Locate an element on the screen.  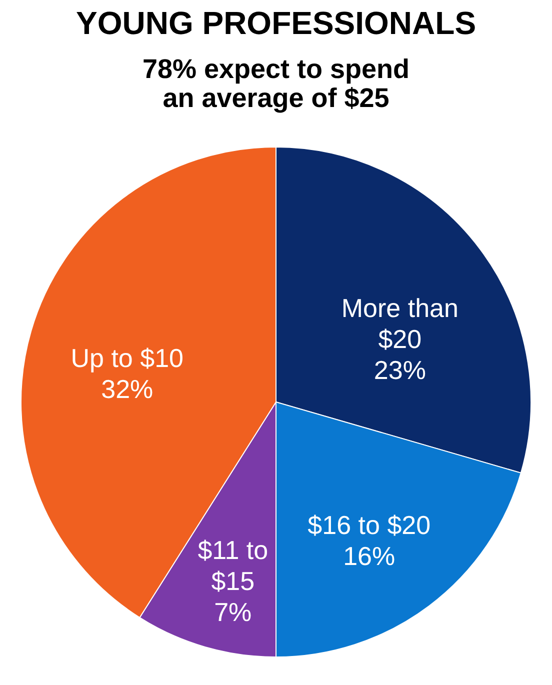
chart-subtitle: 78% expect to spend an average of $25 is located at coordinates (276, 83).